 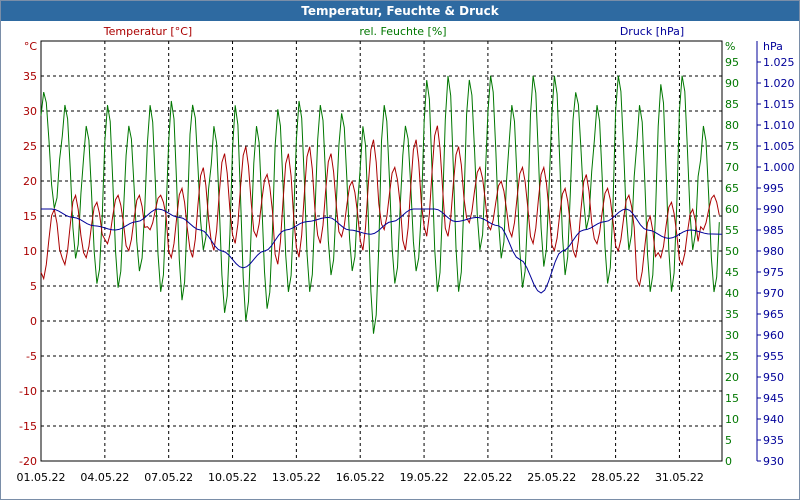 What do you see at coordinates (30, 111) in the screenshot?
I see `temperature-tick-label: 30` at bounding box center [30, 111].